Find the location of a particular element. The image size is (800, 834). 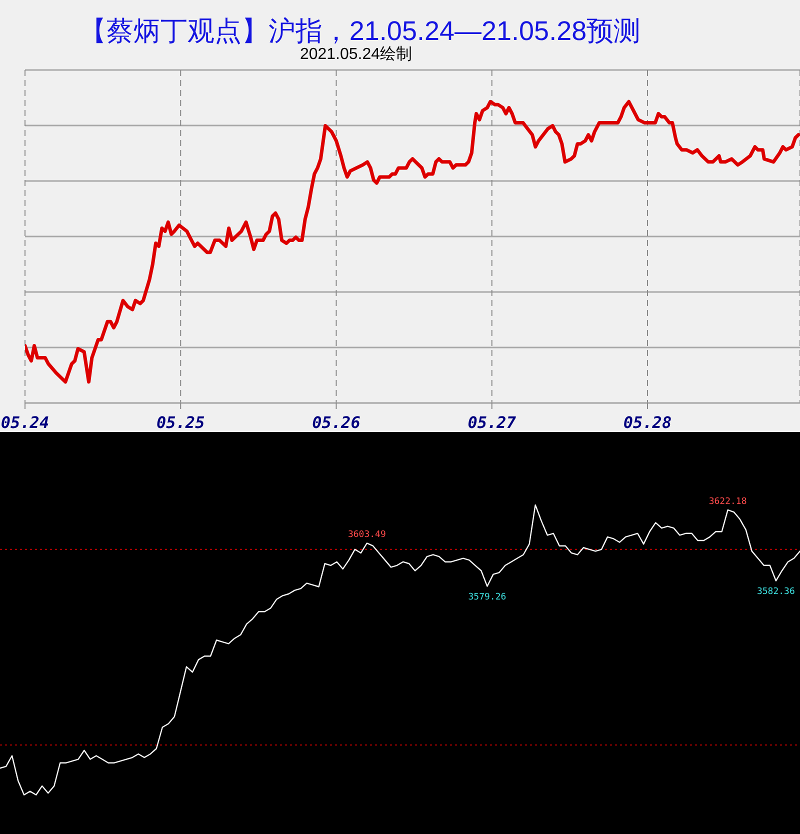

chart-subtitle: 2021.05.24绘制 is located at coordinates (356, 55).